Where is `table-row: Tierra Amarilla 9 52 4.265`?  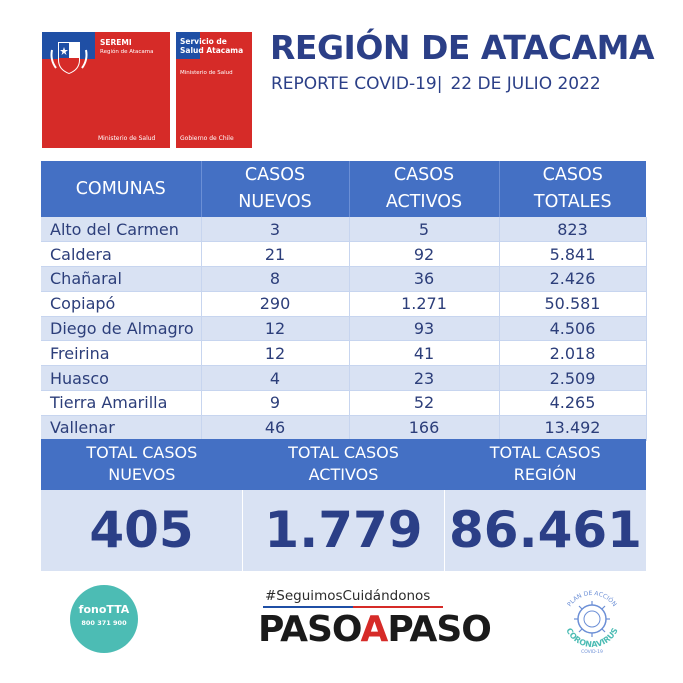
table-row: Tierra Amarilla 9 52 4.265 is located at coordinates (344, 403).